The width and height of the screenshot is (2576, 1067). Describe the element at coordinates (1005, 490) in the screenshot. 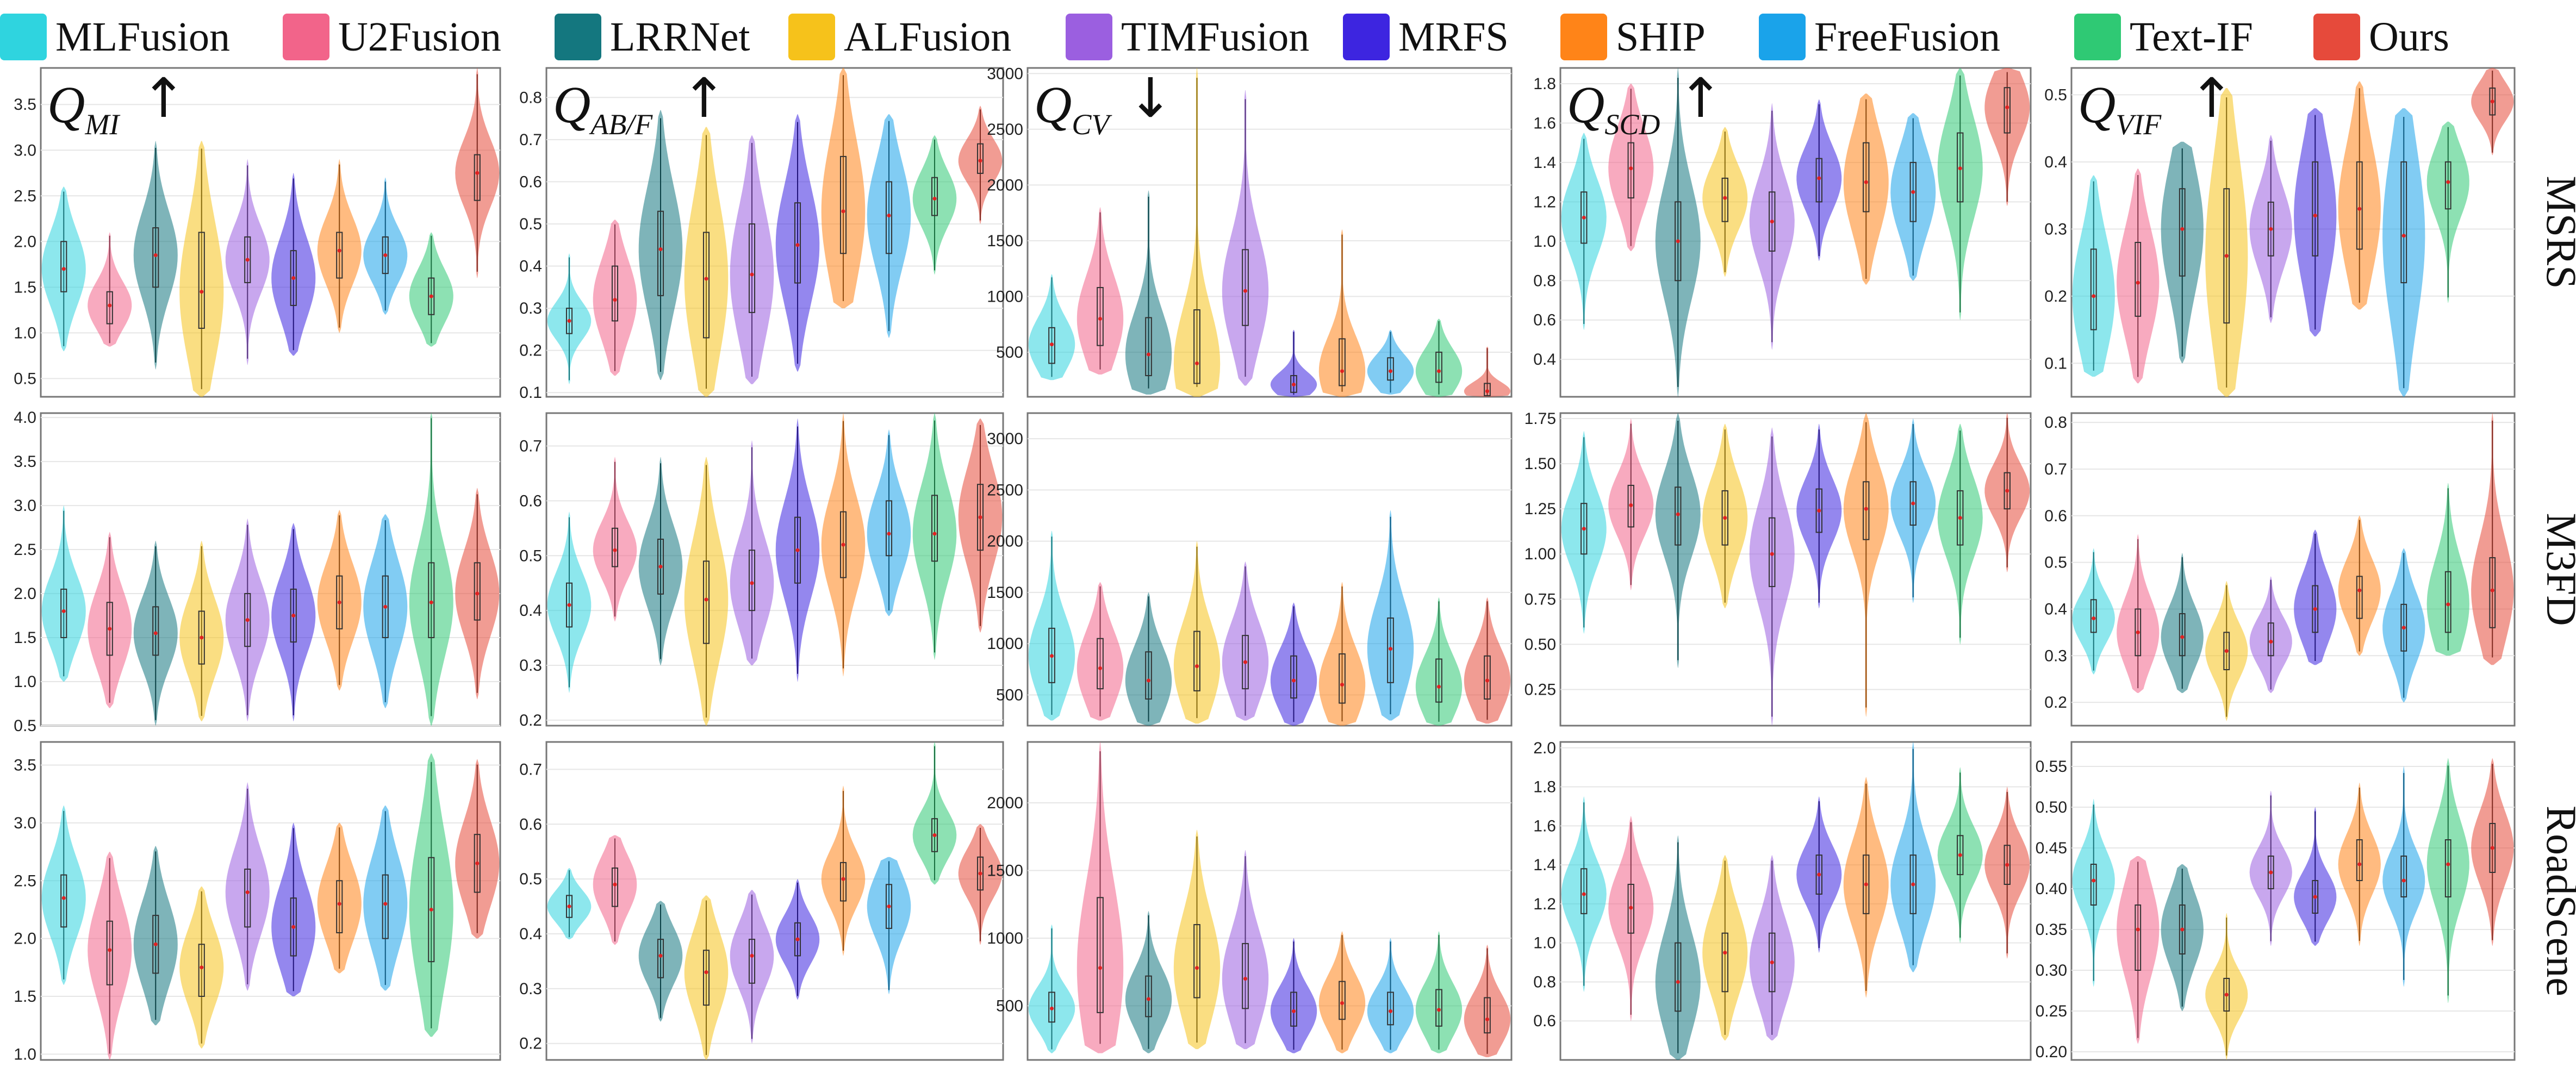

I see `y-tick-label: 2500` at that location.